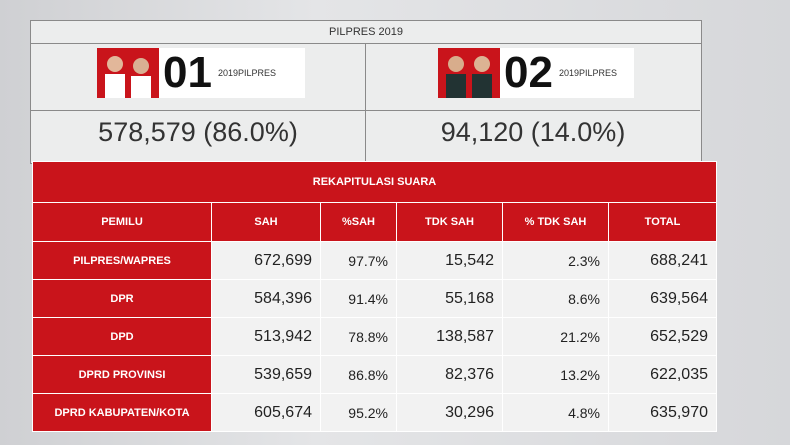 Image resolution: width=790 pixels, height=445 pixels. Describe the element at coordinates (555, 412) in the screenshot. I see `cell: 4.8%` at that location.